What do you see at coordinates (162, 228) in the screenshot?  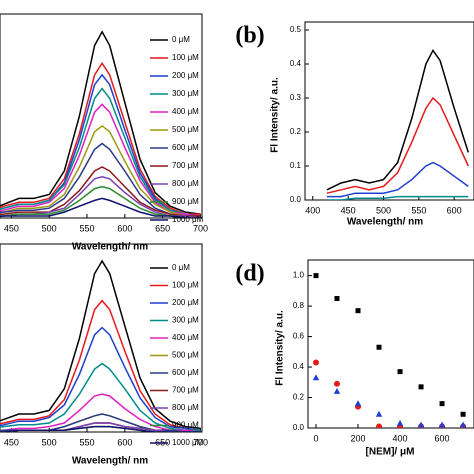 I see `x-tick-label: 650` at bounding box center [162, 228].